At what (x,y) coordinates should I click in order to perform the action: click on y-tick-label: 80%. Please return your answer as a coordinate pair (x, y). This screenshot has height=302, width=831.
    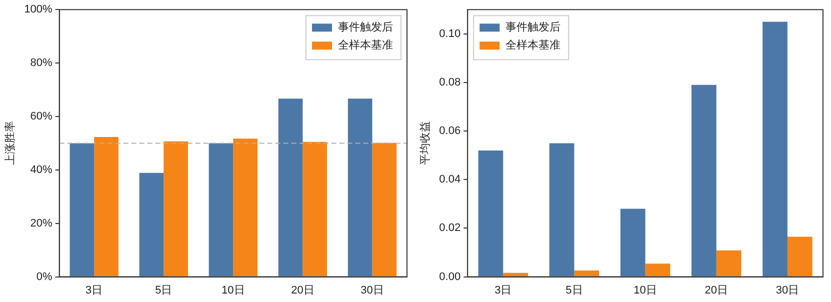
    Looking at the image, I should click on (41, 63).